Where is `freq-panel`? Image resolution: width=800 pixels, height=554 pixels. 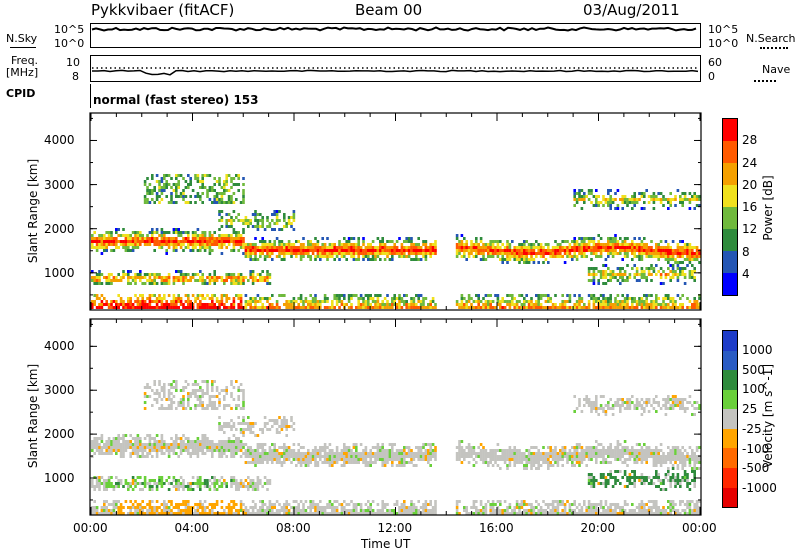
freq-panel is located at coordinates (395, 68).